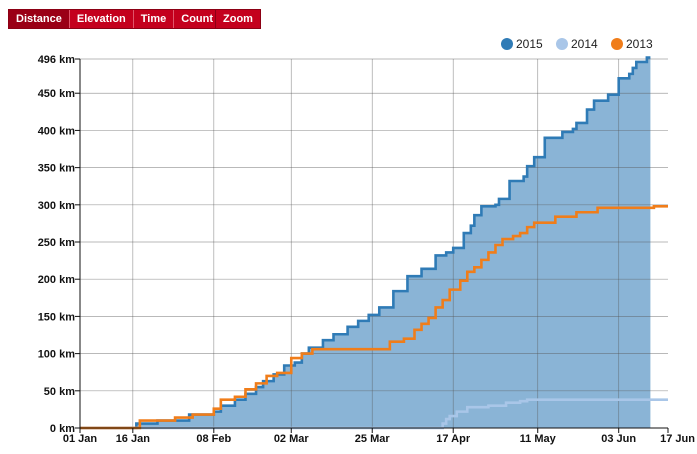 The height and width of the screenshot is (454, 697). What do you see at coordinates (39, 19) in the screenshot?
I see `tab-distance: Distance` at bounding box center [39, 19].